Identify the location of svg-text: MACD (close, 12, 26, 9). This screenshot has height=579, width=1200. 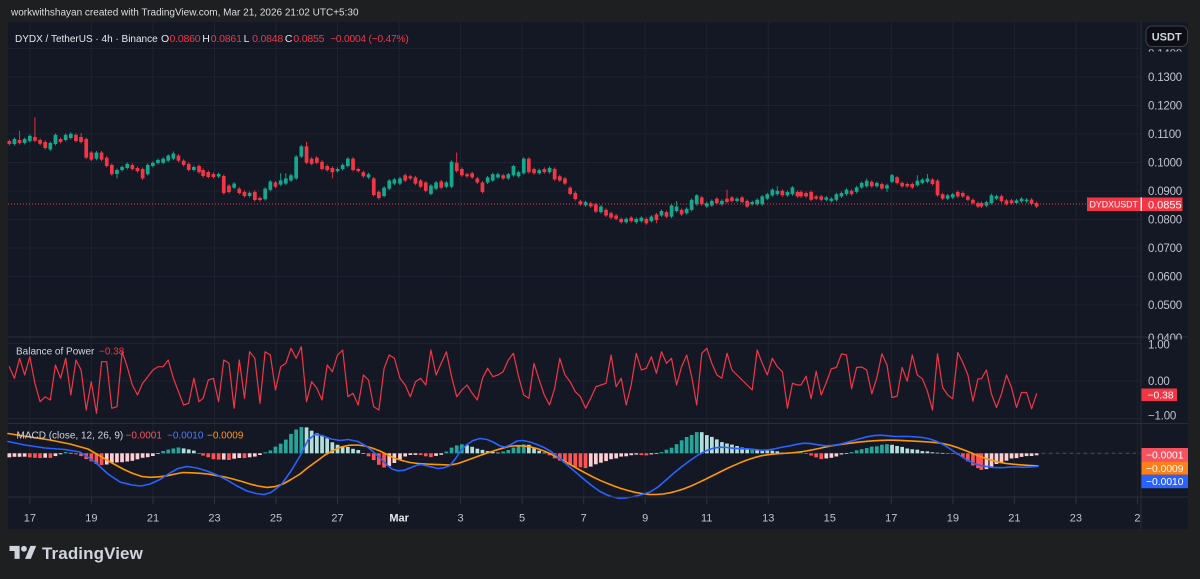
(70, 436).